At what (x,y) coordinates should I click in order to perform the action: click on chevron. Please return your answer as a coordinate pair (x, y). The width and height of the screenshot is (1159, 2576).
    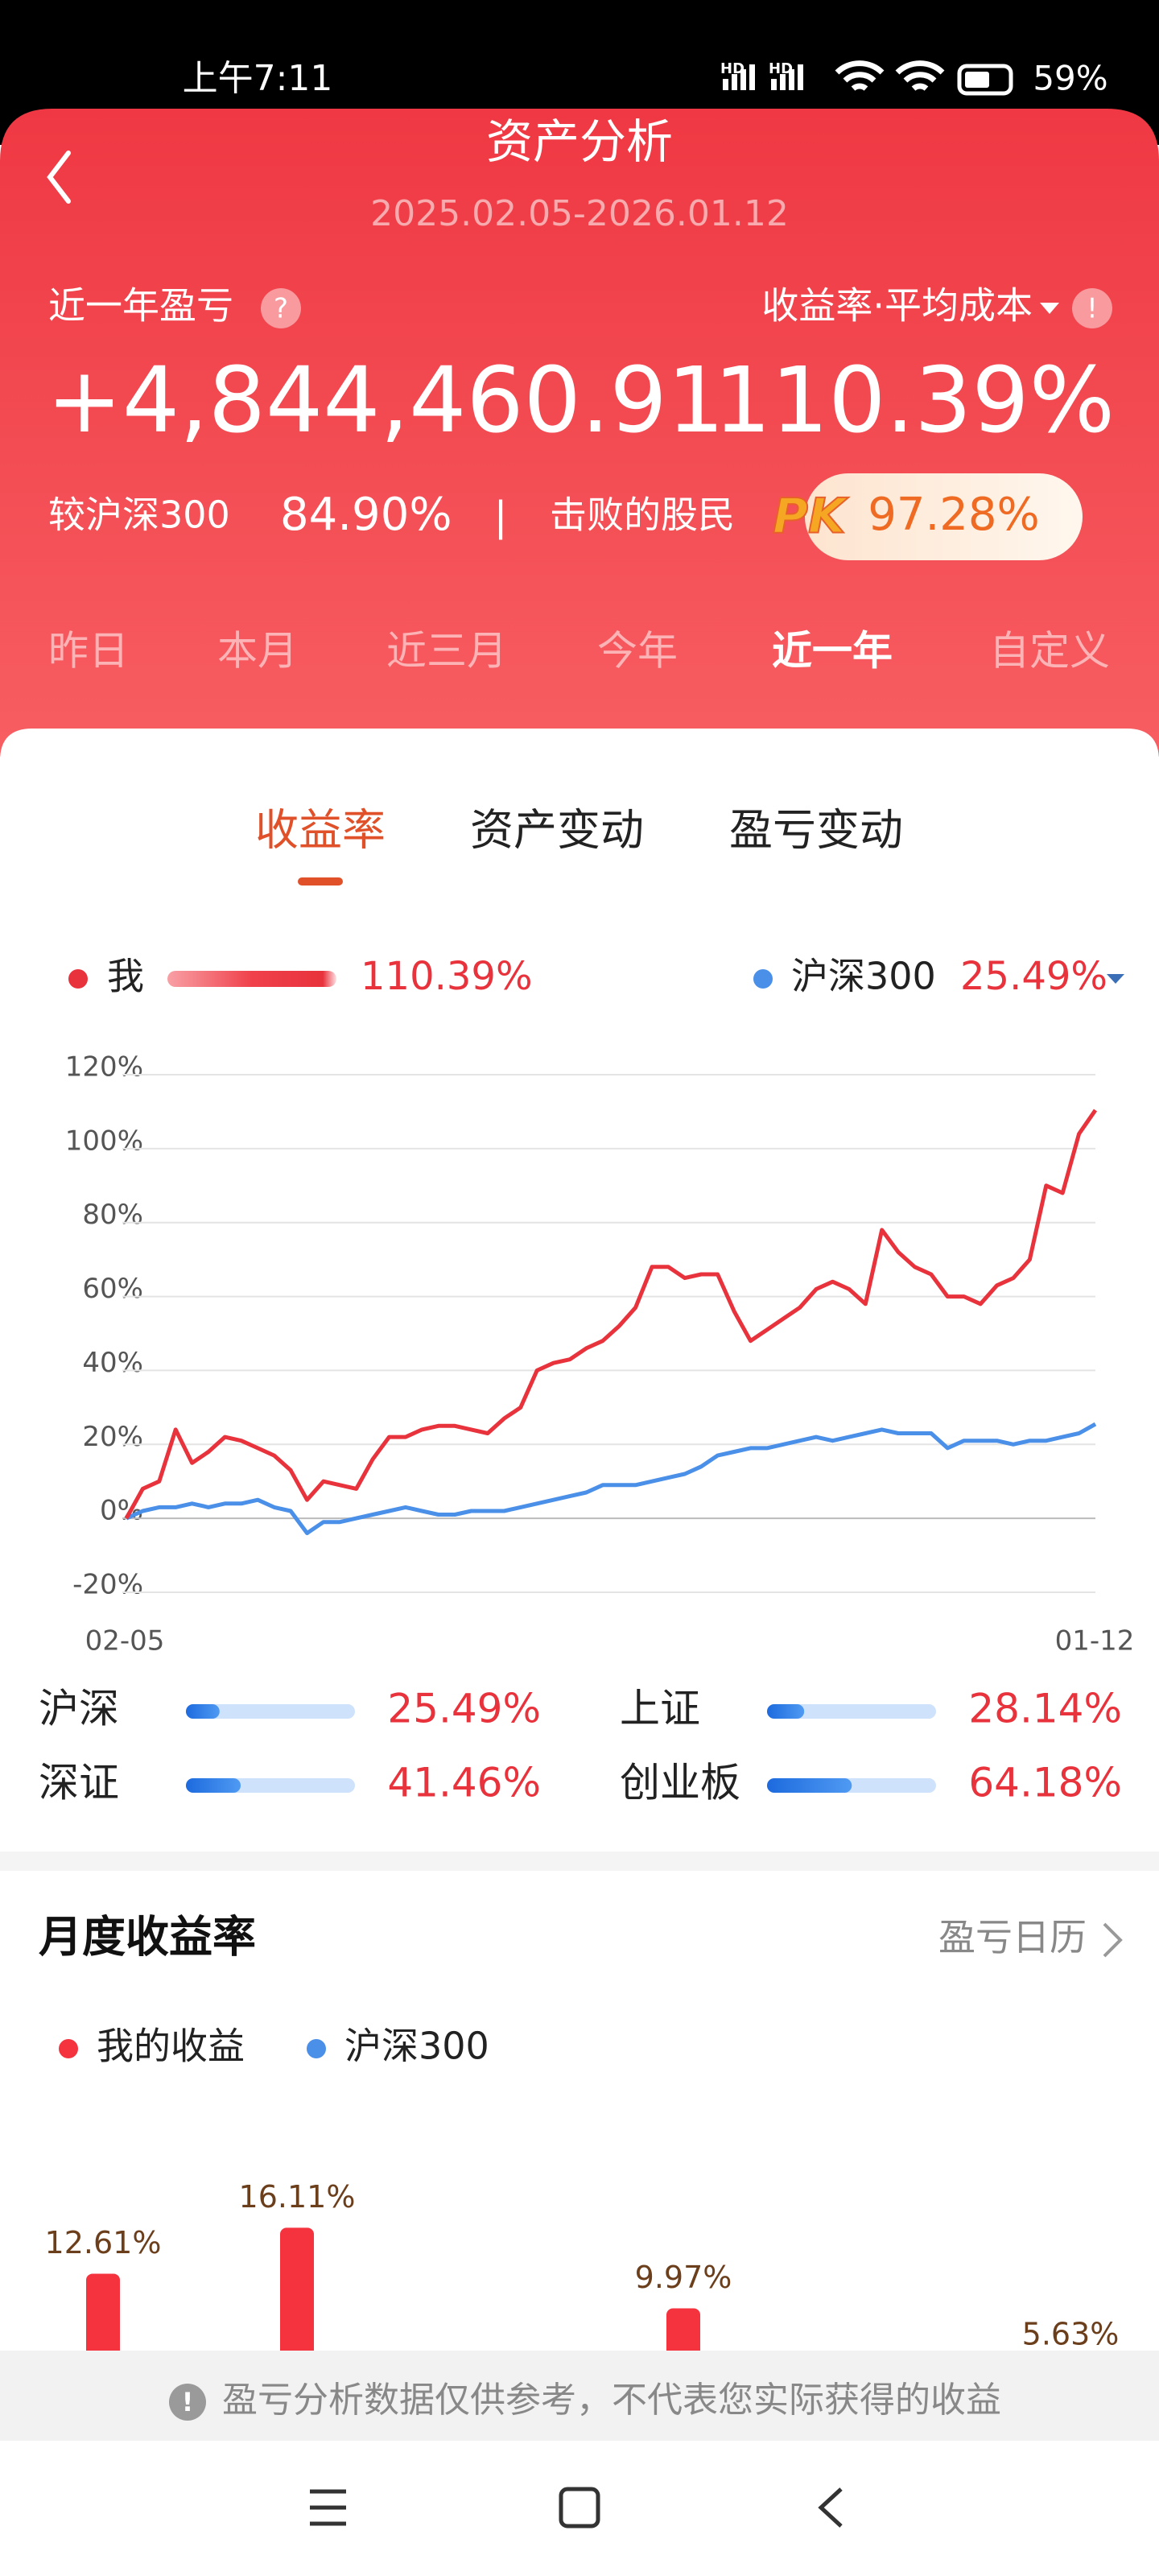
    Looking at the image, I should click on (1113, 1940).